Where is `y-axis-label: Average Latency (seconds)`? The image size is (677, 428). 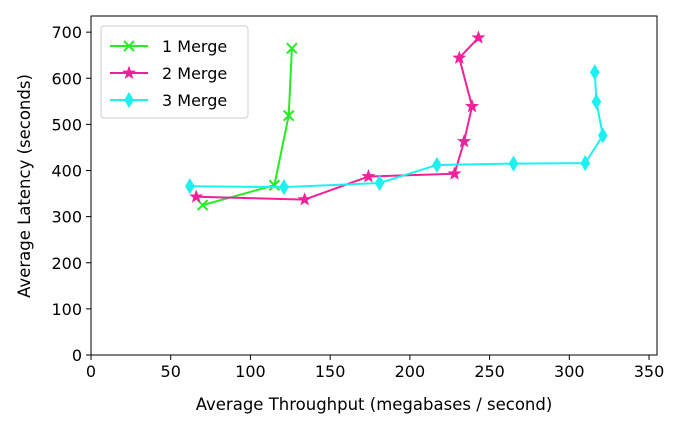
y-axis-label: Average Latency (seconds) is located at coordinates (24, 186).